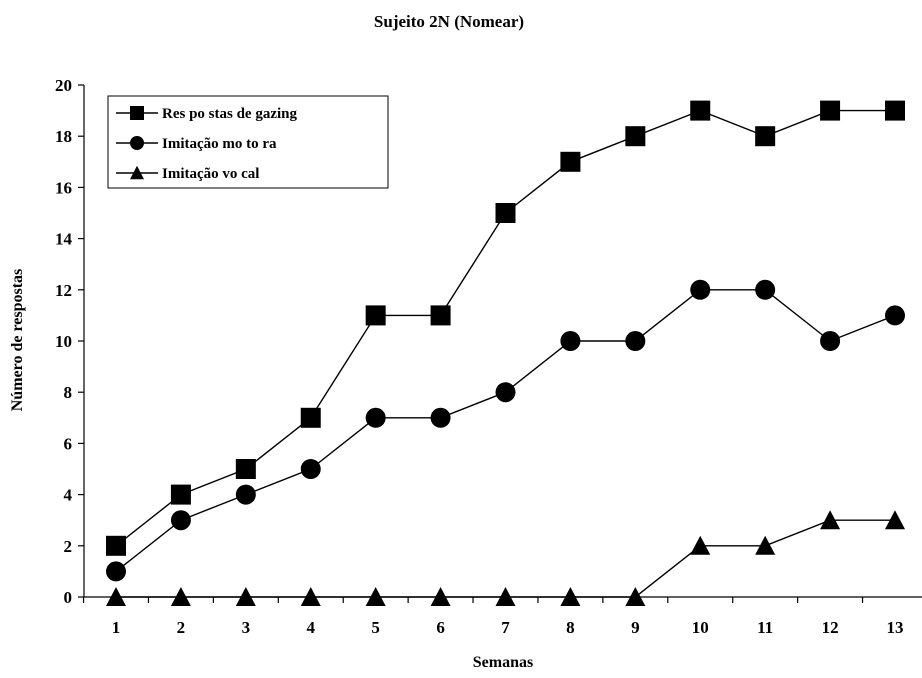  What do you see at coordinates (765, 627) in the screenshot?
I see `x-tick-label: 11` at bounding box center [765, 627].